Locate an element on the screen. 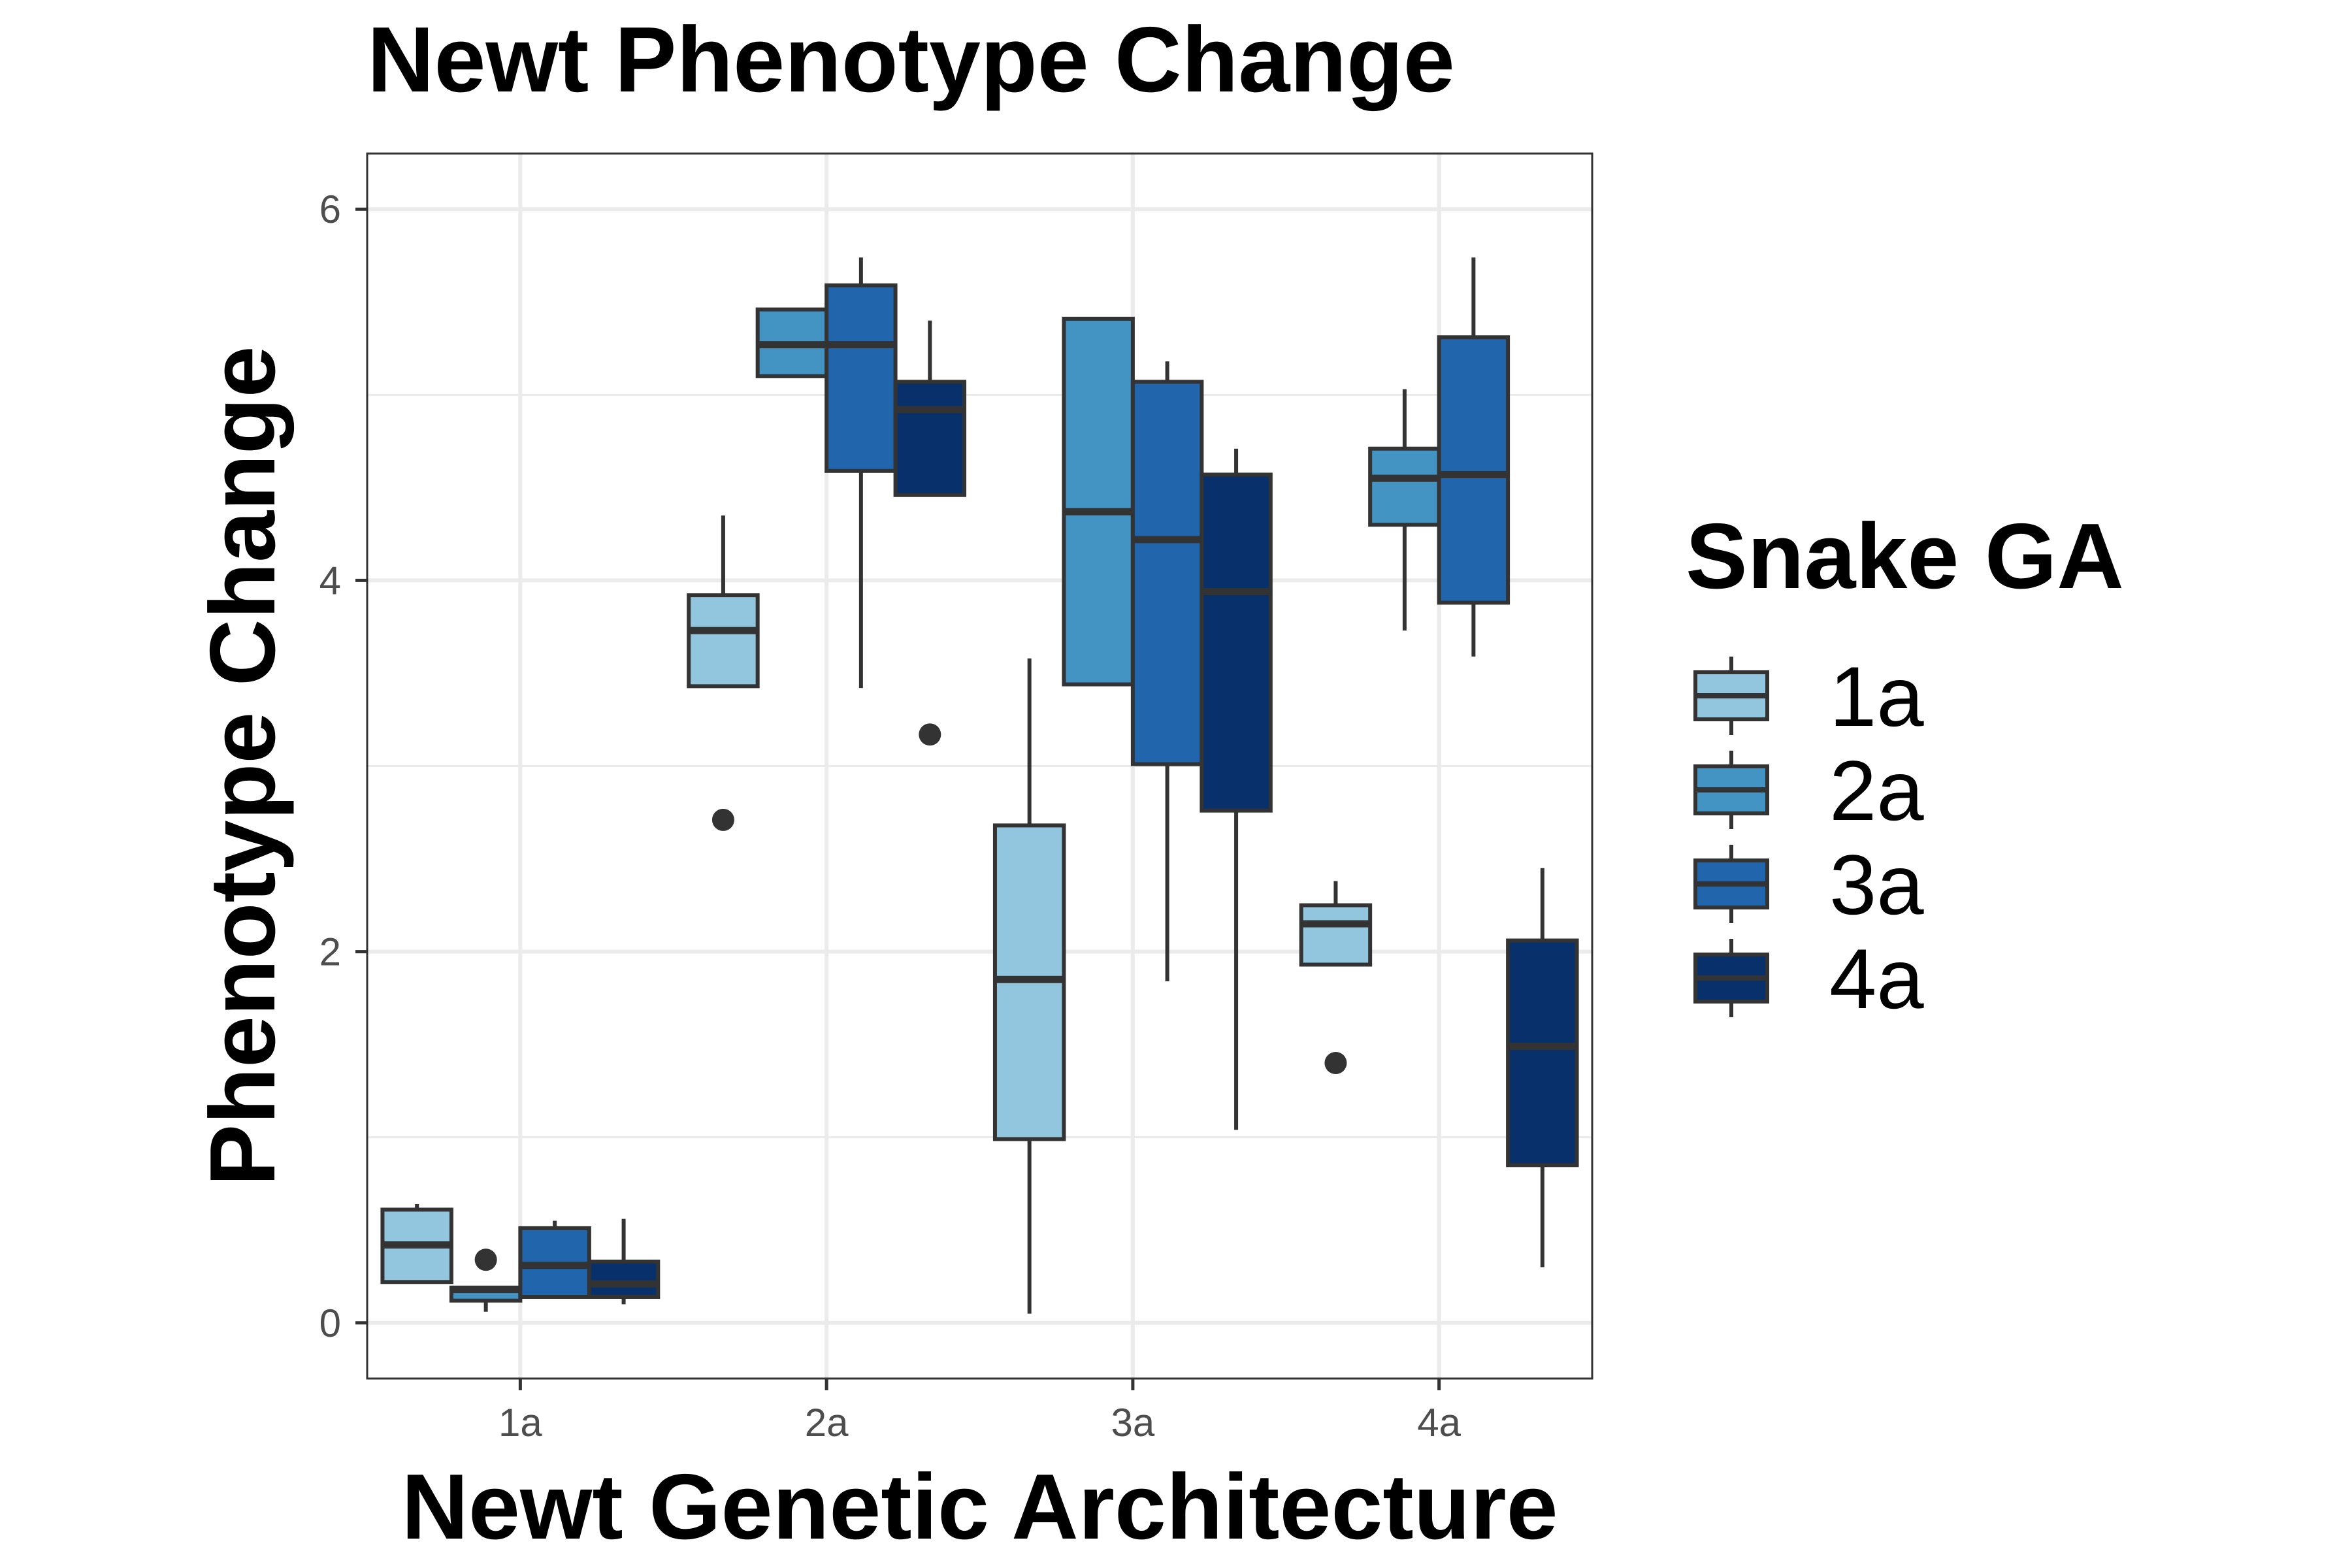 This screenshot has width=2352, height=1568. box-1a-at-3a is located at coordinates (1029, 986).